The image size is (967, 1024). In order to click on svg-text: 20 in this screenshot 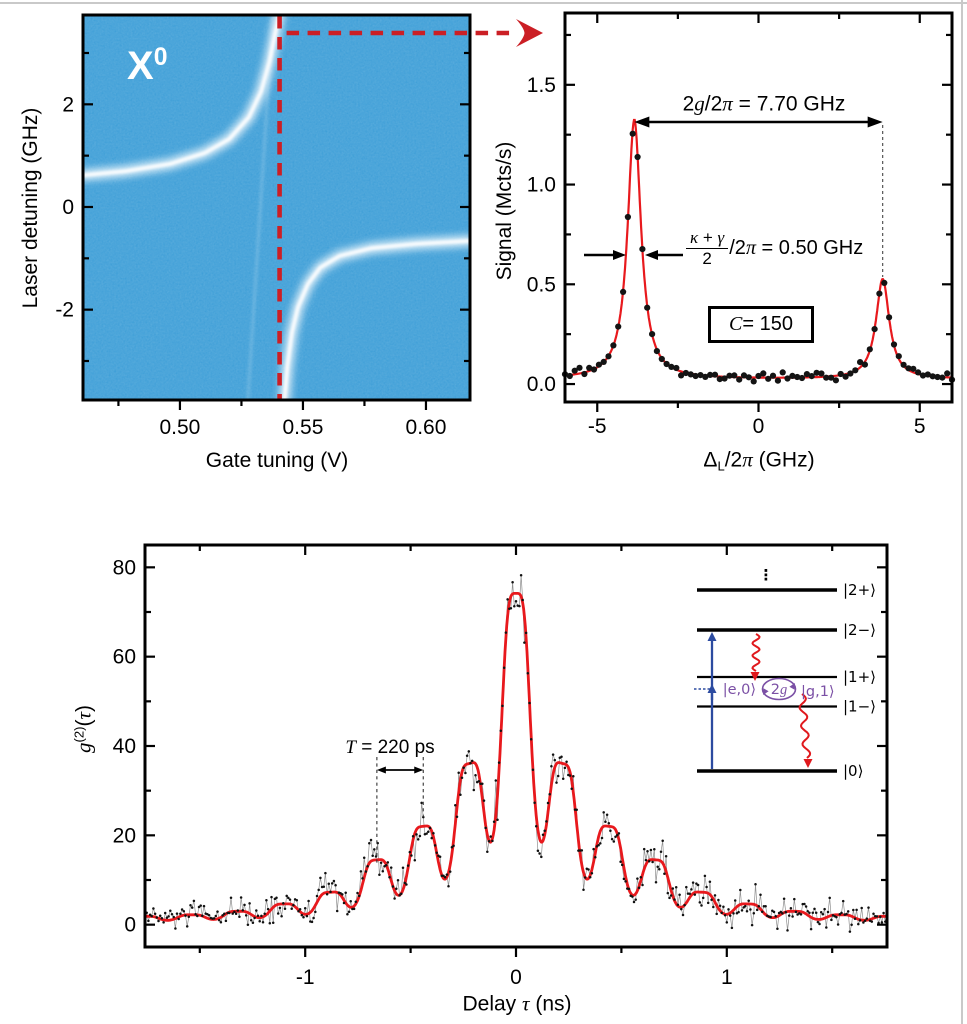, I will do `click(124, 835)`.